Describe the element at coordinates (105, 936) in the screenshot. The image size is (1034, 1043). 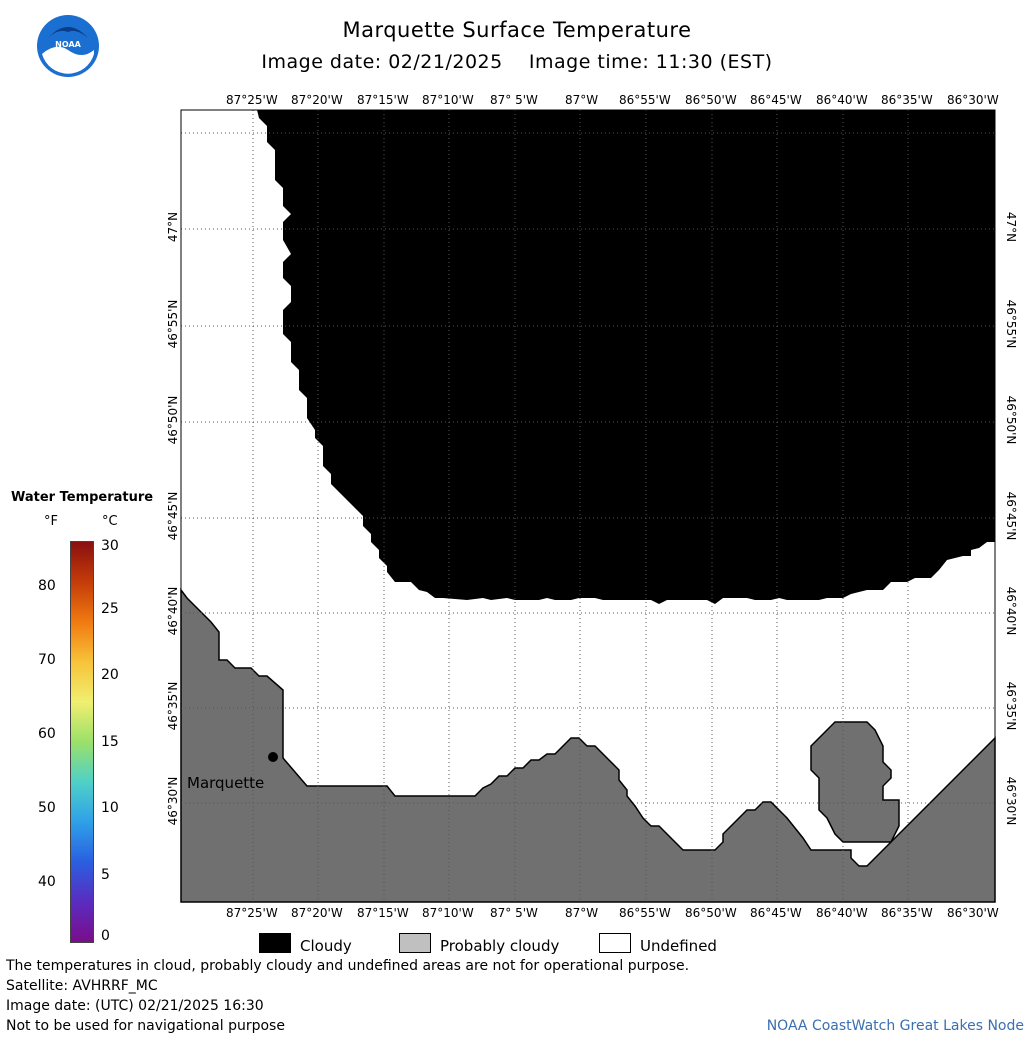
I see `c-tick: 0` at that location.